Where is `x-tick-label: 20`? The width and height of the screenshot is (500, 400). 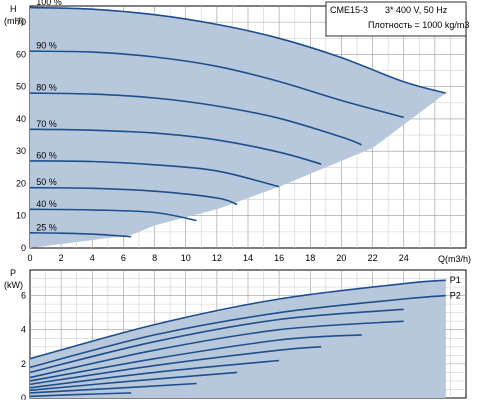 x-tick-label: 20 is located at coordinates (341, 258).